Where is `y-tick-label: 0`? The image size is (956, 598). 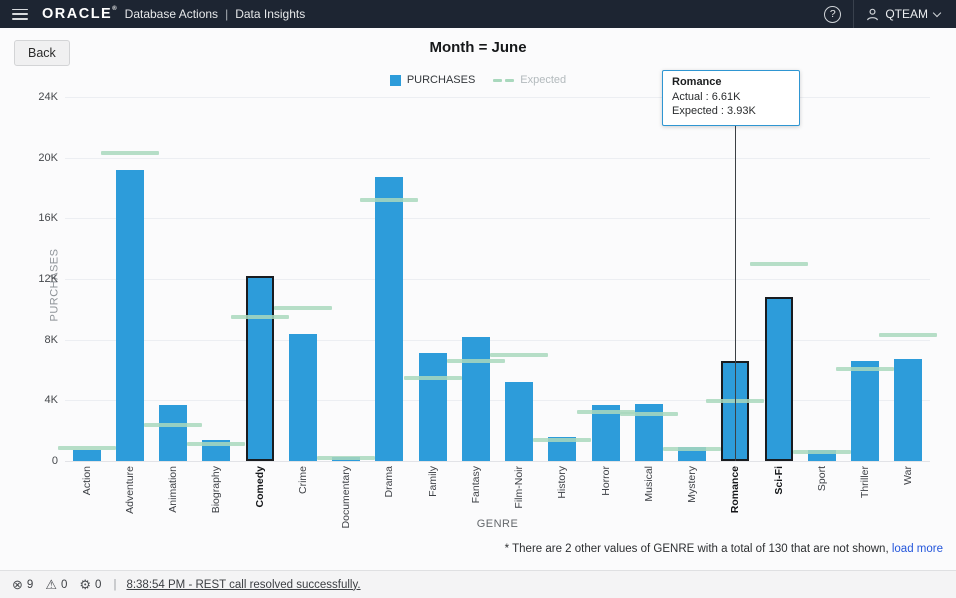
y-tick-label: 0 is located at coordinates (54, 461).